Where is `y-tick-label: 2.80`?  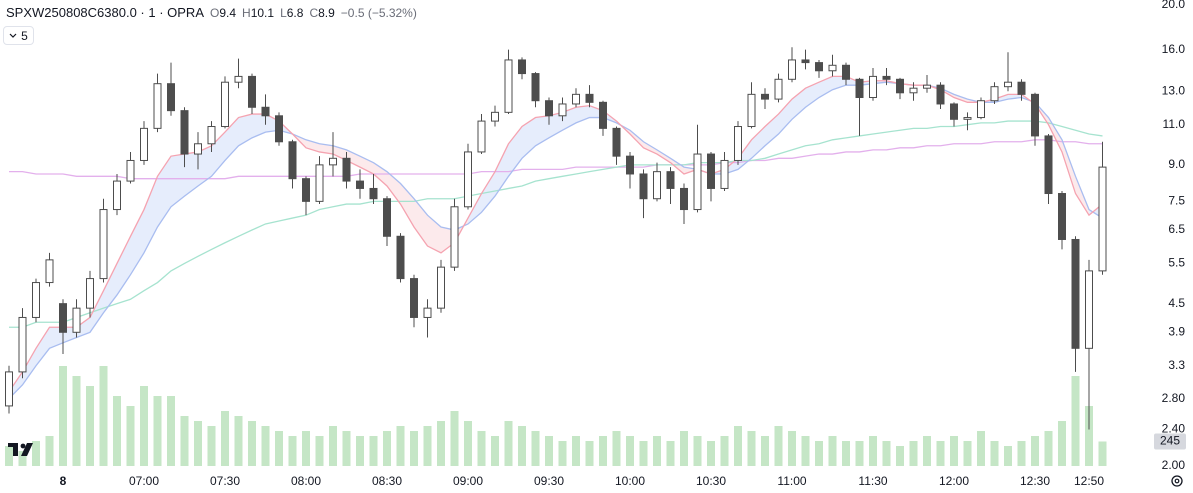 y-tick-label: 2.80 is located at coordinates (1174, 398).